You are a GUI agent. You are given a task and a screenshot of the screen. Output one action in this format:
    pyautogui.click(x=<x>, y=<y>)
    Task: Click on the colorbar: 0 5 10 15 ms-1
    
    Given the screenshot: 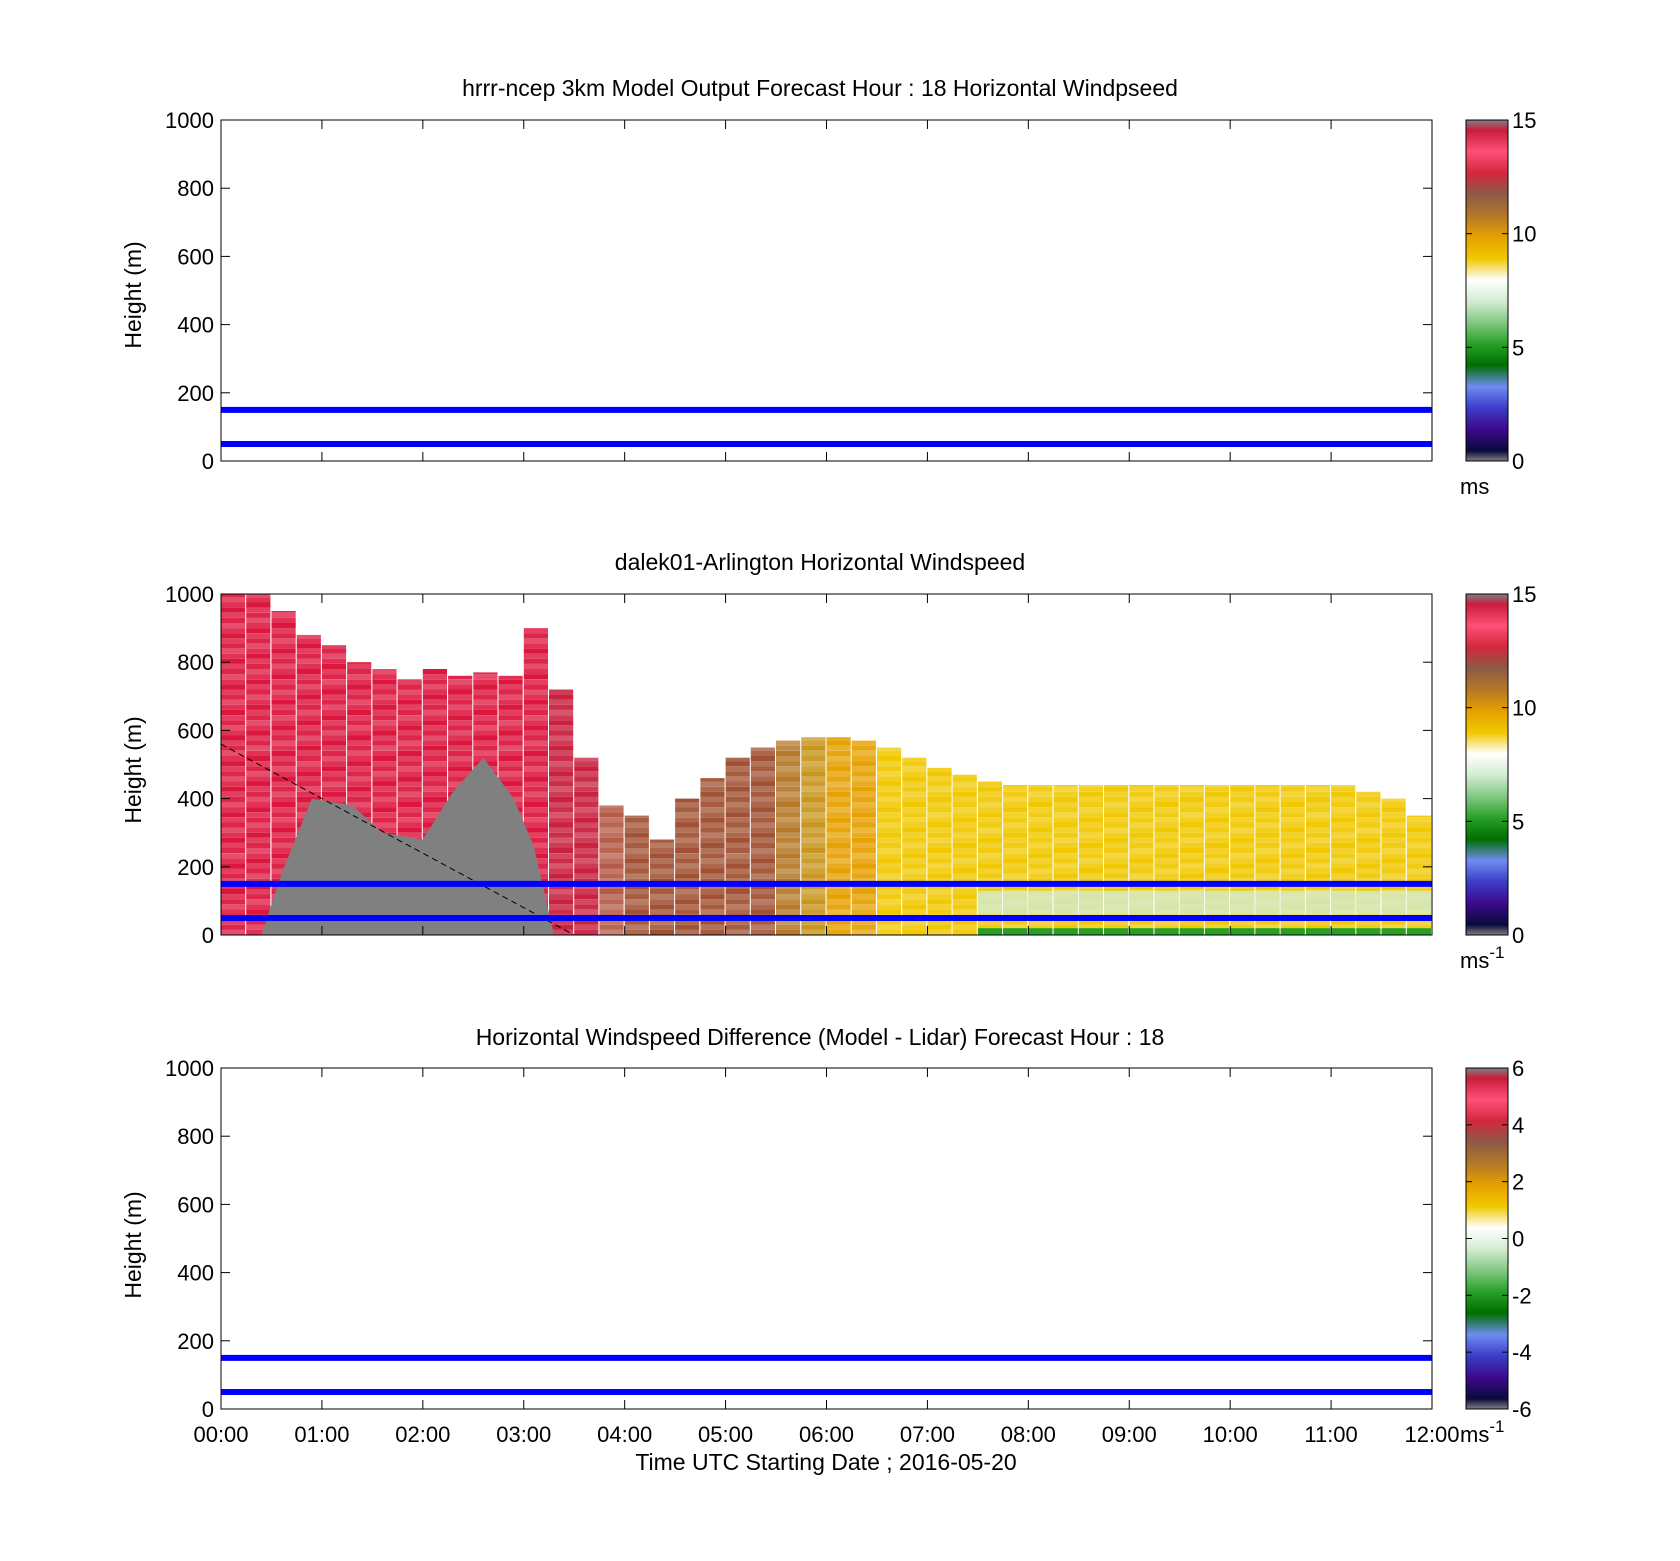 What is the action you would take?
    pyautogui.click(x=1498, y=777)
    